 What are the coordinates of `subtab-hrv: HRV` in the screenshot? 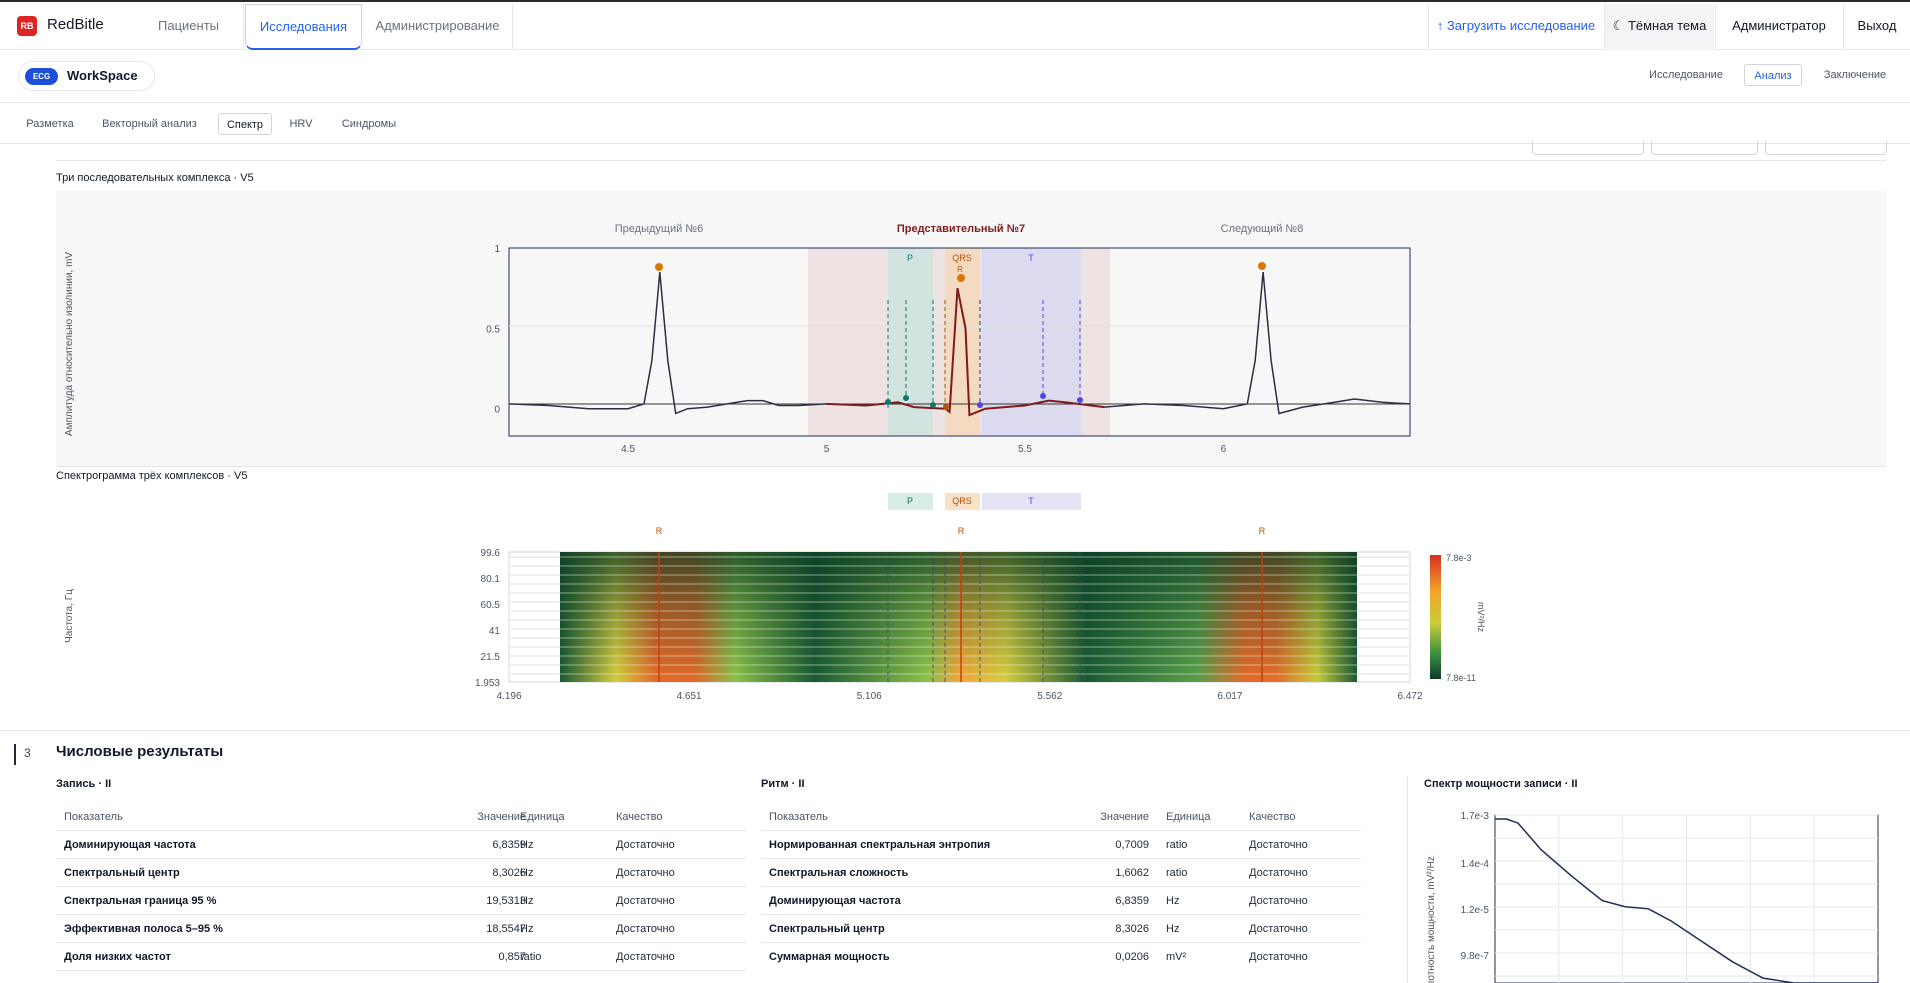 It's located at (301, 124).